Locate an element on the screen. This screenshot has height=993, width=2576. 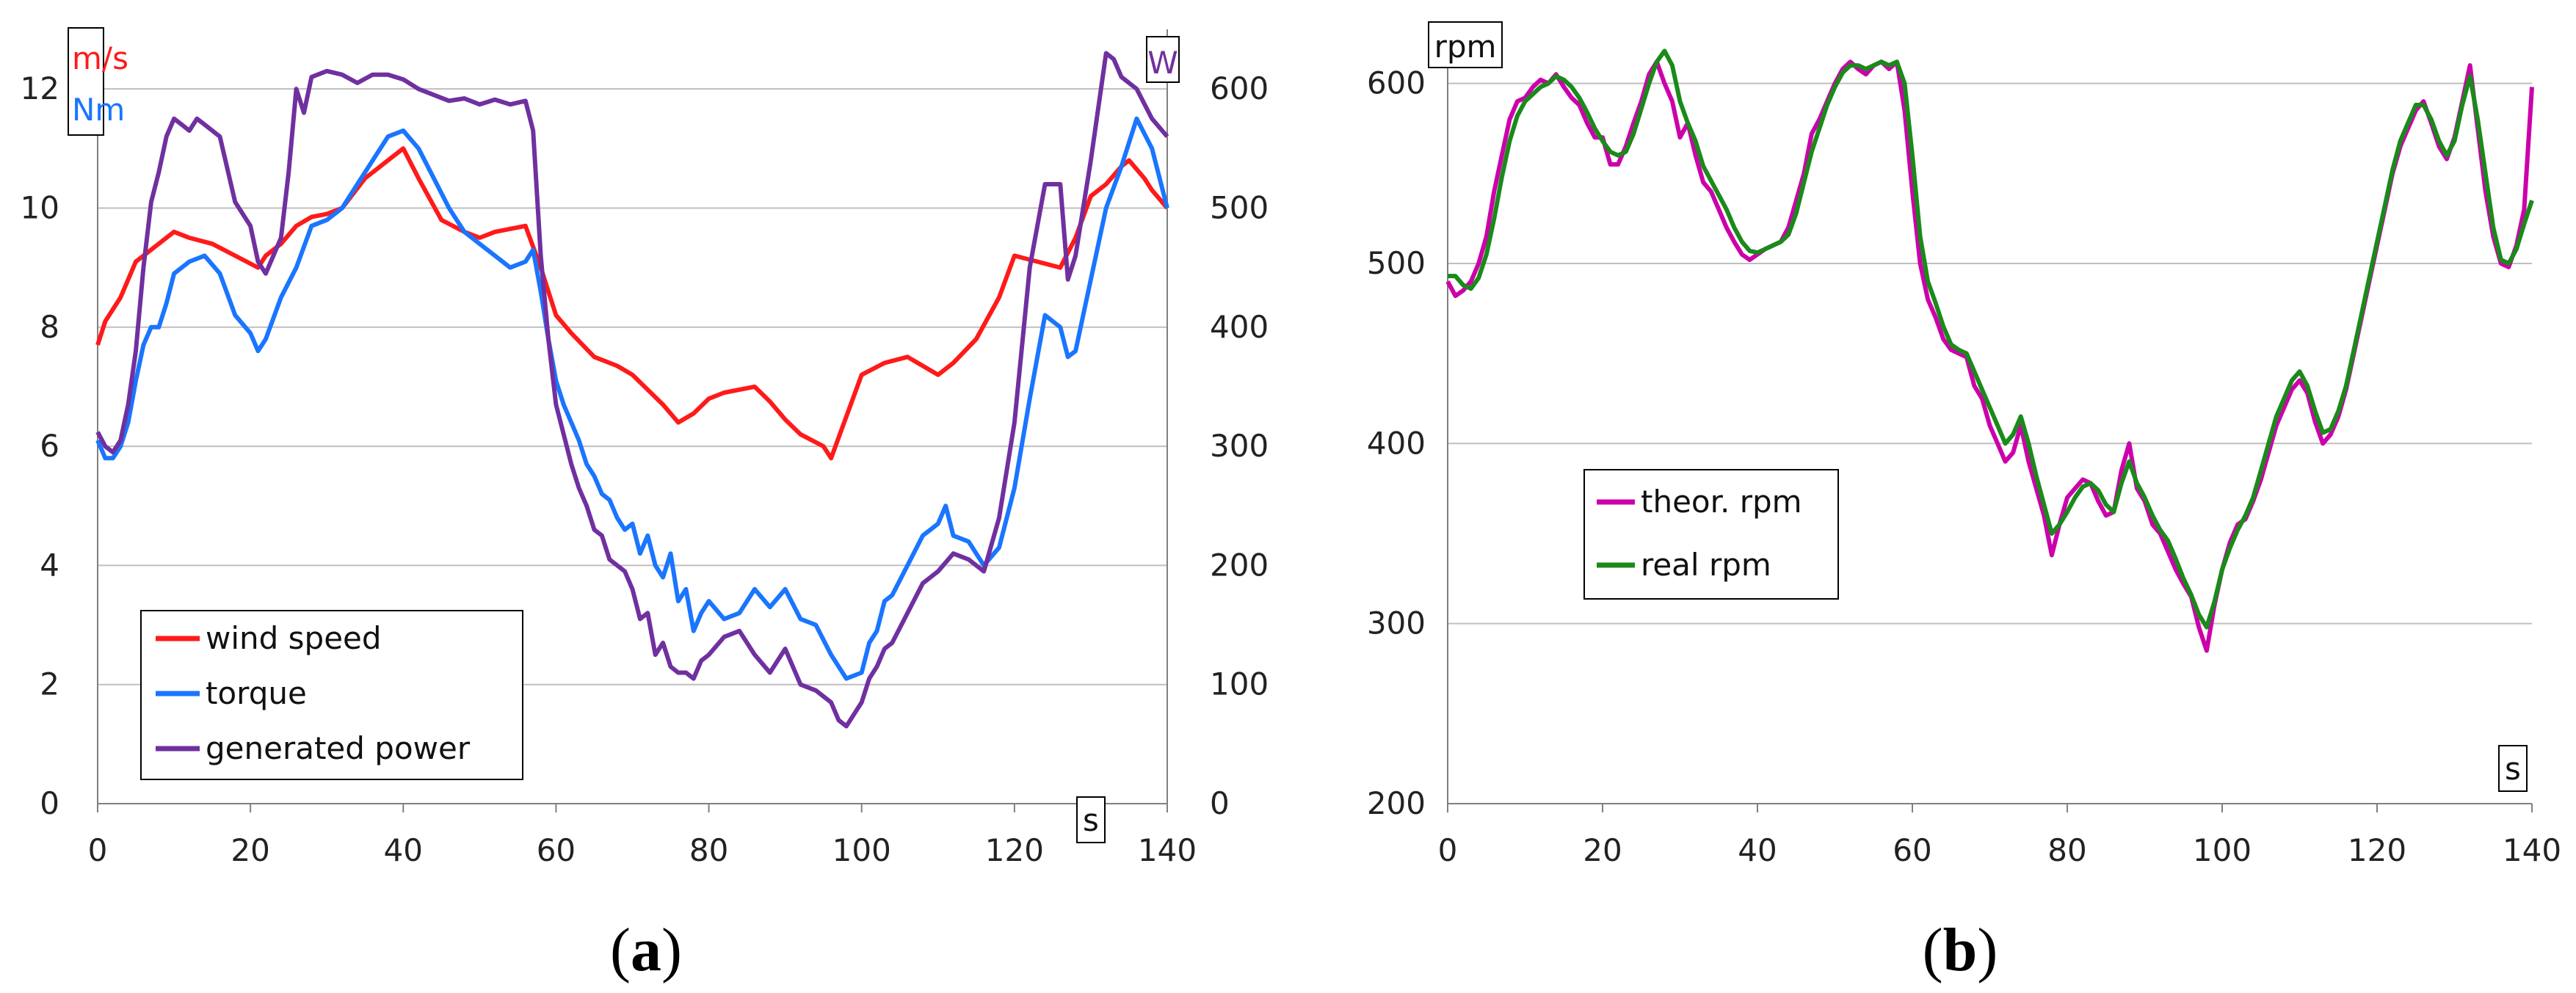
b-x-tick-label: 80 is located at coordinates (2066, 850).